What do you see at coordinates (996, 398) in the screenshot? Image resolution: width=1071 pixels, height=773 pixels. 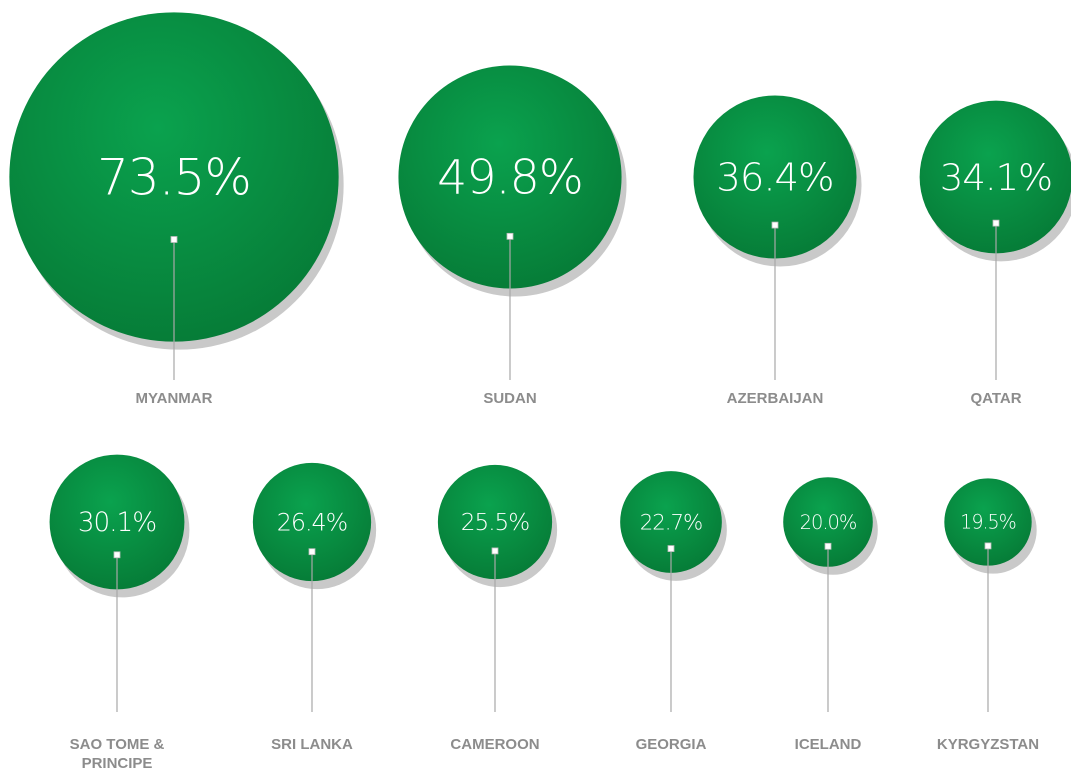 I see `category-label: QATAR` at bounding box center [996, 398].